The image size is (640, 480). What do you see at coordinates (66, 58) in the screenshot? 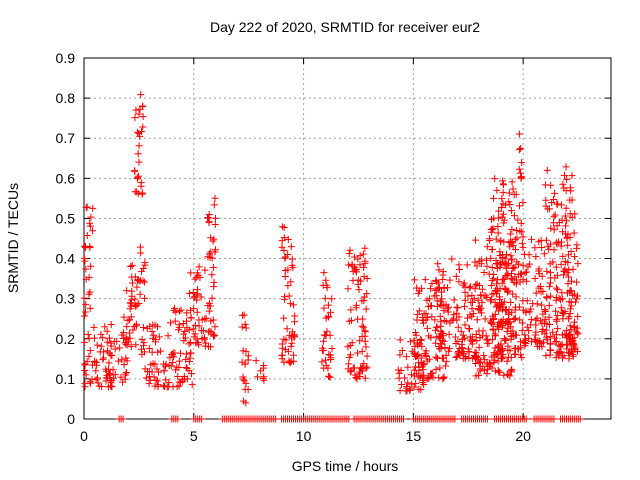
I see `y-tick-label: 0.9` at bounding box center [66, 58].